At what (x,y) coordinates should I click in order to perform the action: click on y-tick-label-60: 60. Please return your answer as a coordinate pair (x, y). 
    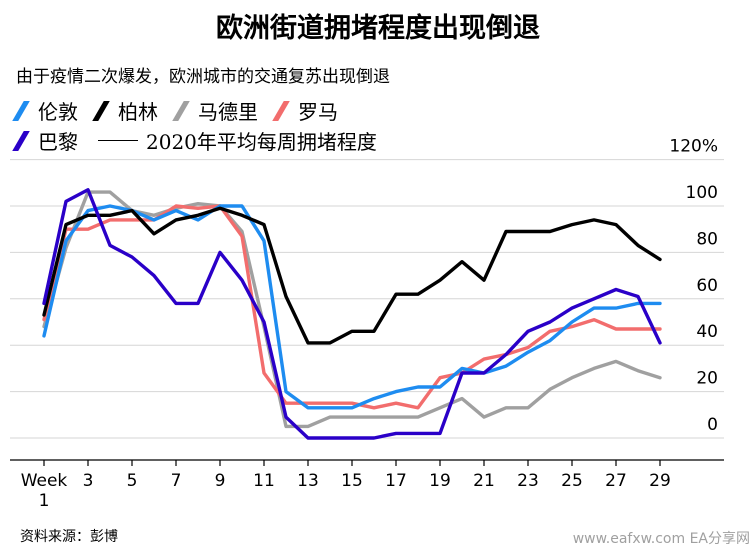
    Looking at the image, I should click on (707, 286).